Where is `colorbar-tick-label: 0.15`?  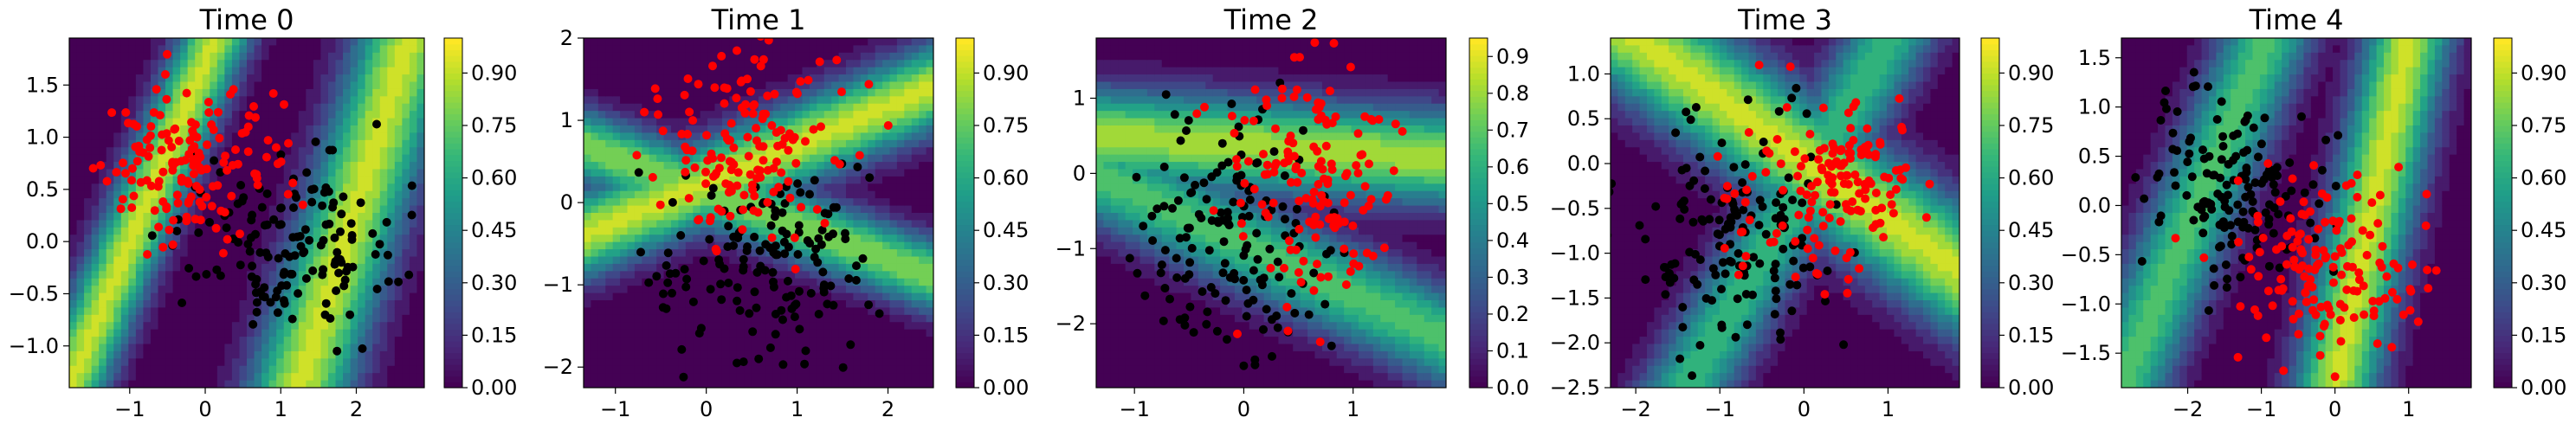 colorbar-tick-label: 0.15 is located at coordinates (2543, 335).